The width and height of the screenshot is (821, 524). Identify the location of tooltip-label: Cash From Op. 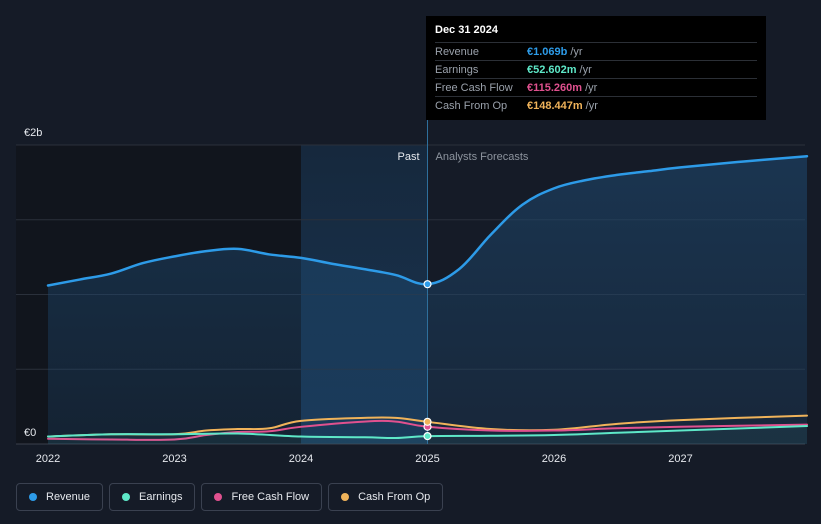
(471, 105).